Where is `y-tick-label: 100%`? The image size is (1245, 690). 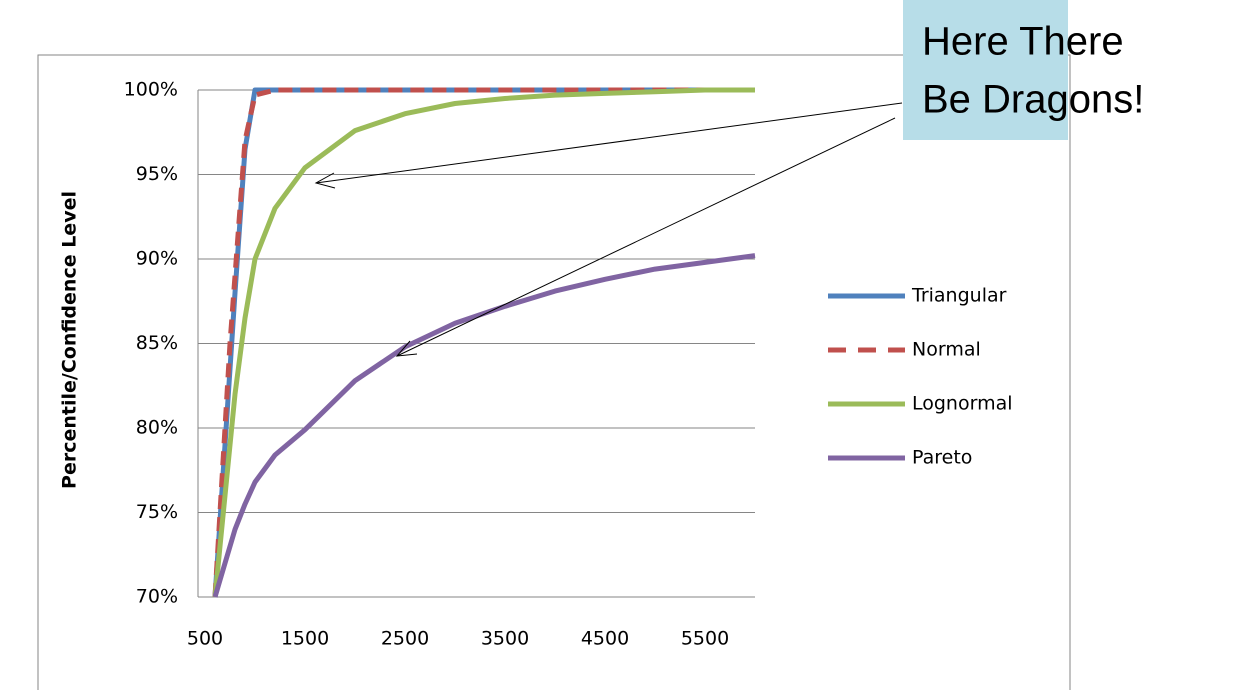
y-tick-label: 100% is located at coordinates (151, 90).